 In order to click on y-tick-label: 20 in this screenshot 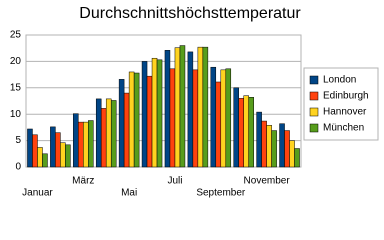, I will do `click(16, 61)`.